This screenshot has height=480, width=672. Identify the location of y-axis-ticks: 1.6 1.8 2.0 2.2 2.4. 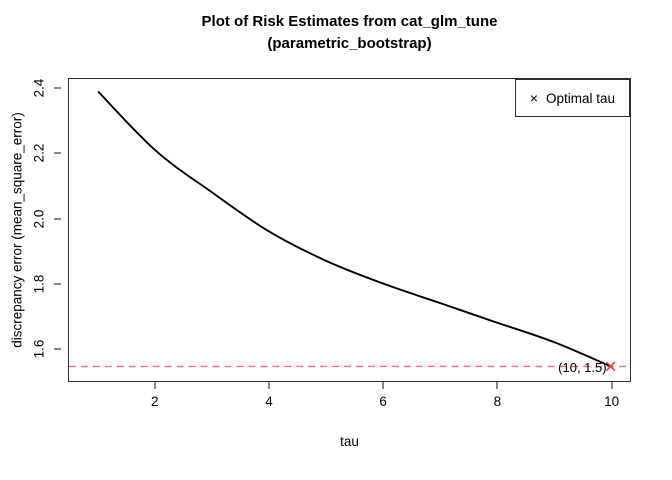
(34, 230).